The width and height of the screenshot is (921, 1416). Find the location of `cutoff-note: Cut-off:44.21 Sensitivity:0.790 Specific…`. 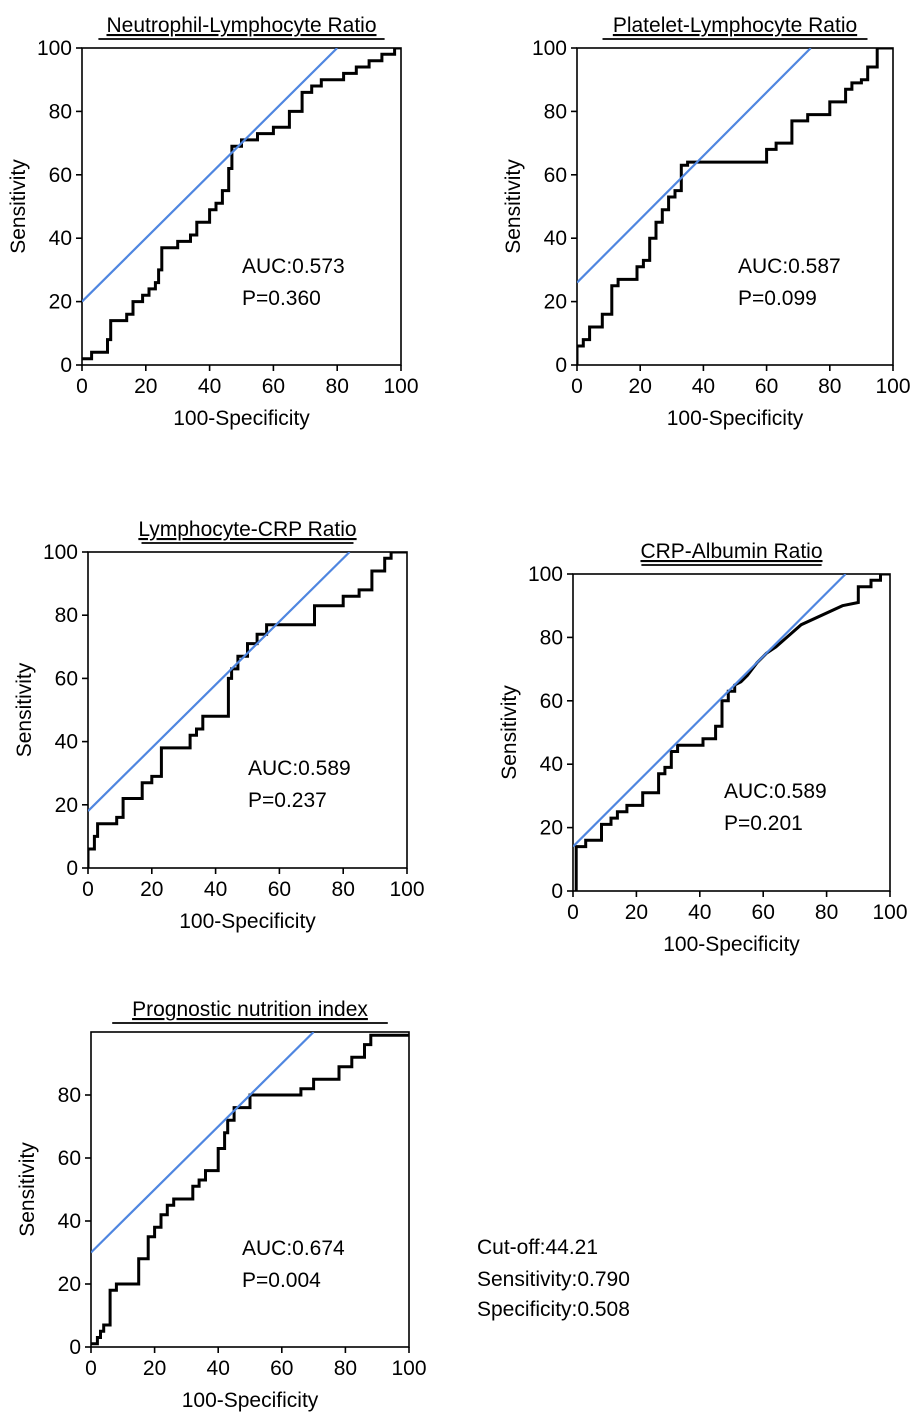

cutoff-note: Cut-off:44.21 Sensitivity:0.790 Specific… is located at coordinates (553, 1278).